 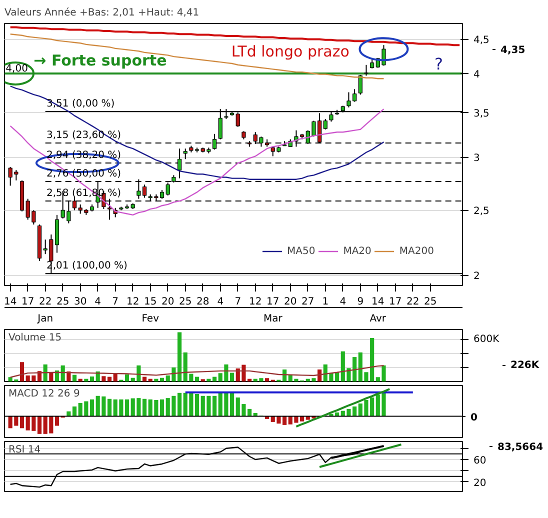 I want to click on y-tick-label: 3,5, so click(x=482, y=114).